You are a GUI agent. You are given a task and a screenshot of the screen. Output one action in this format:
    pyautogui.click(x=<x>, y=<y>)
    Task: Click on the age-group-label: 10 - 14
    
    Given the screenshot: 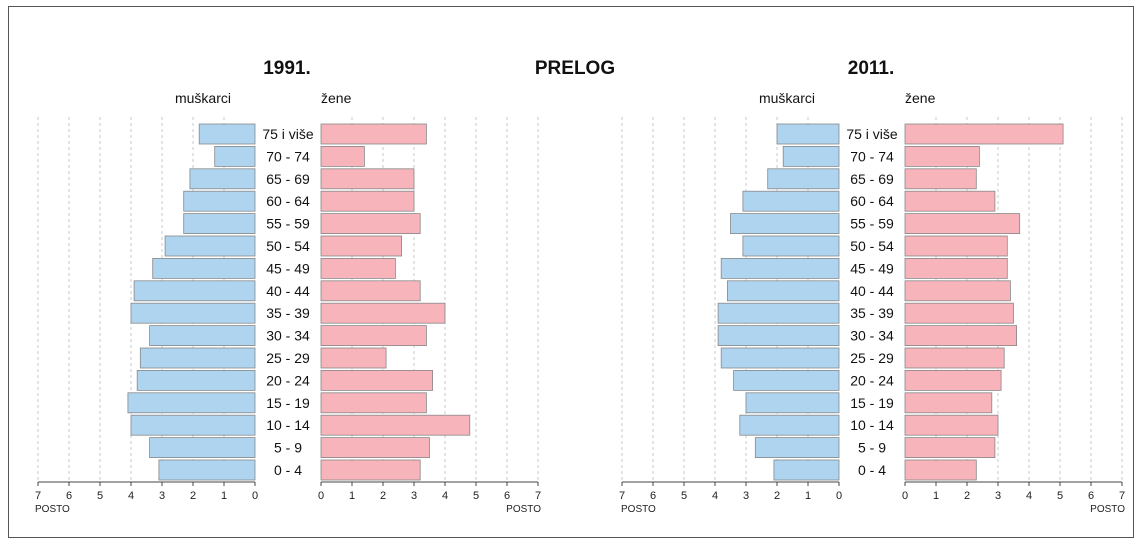 What is the action you would take?
    pyautogui.click(x=872, y=425)
    